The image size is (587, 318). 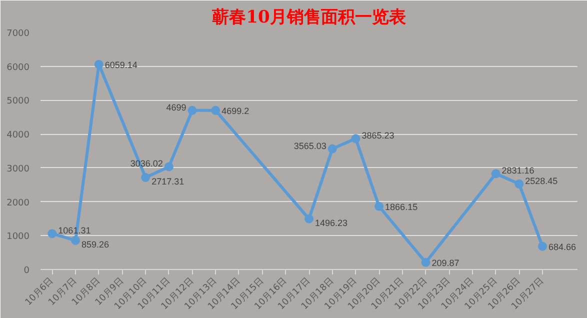 I want to click on y-tick-label: 3000, so click(x=18, y=169).